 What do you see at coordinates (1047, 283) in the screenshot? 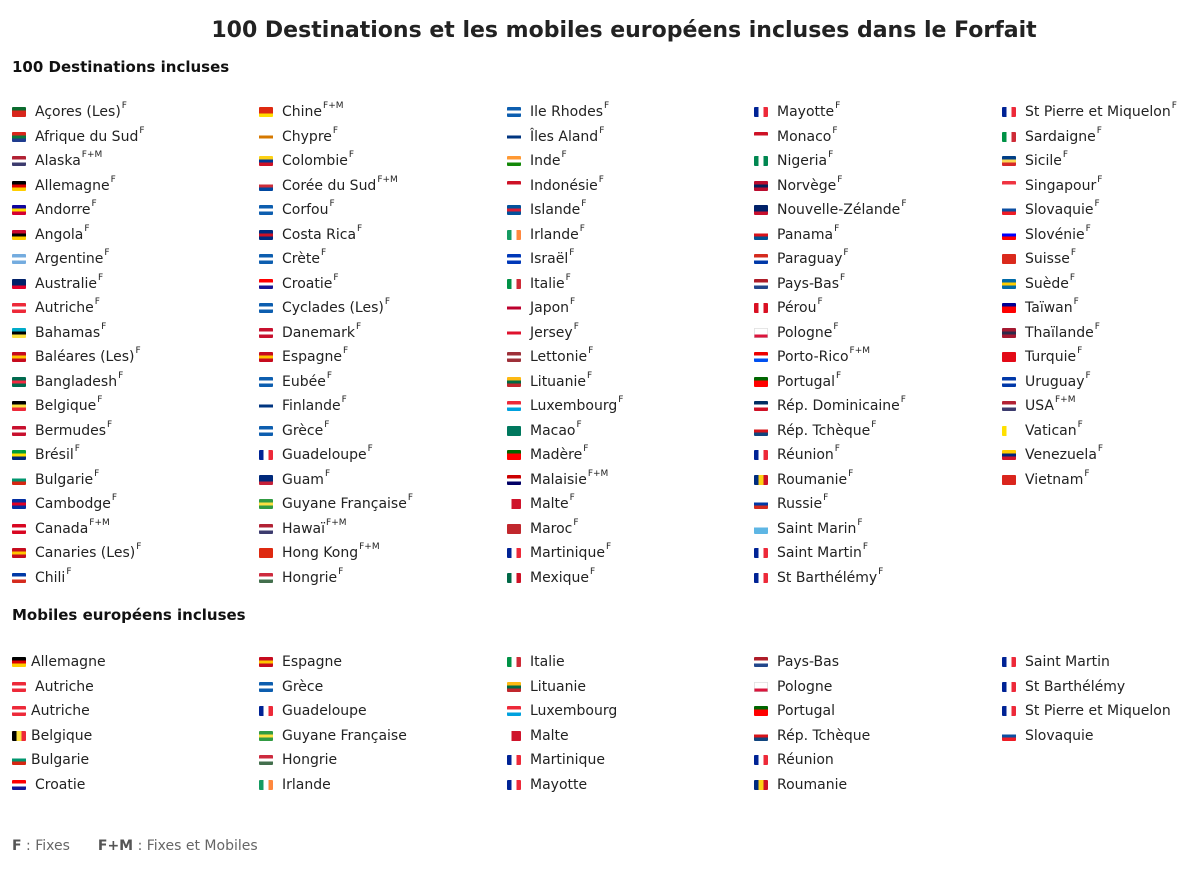
I see `list-item-label: Suède` at bounding box center [1047, 283].